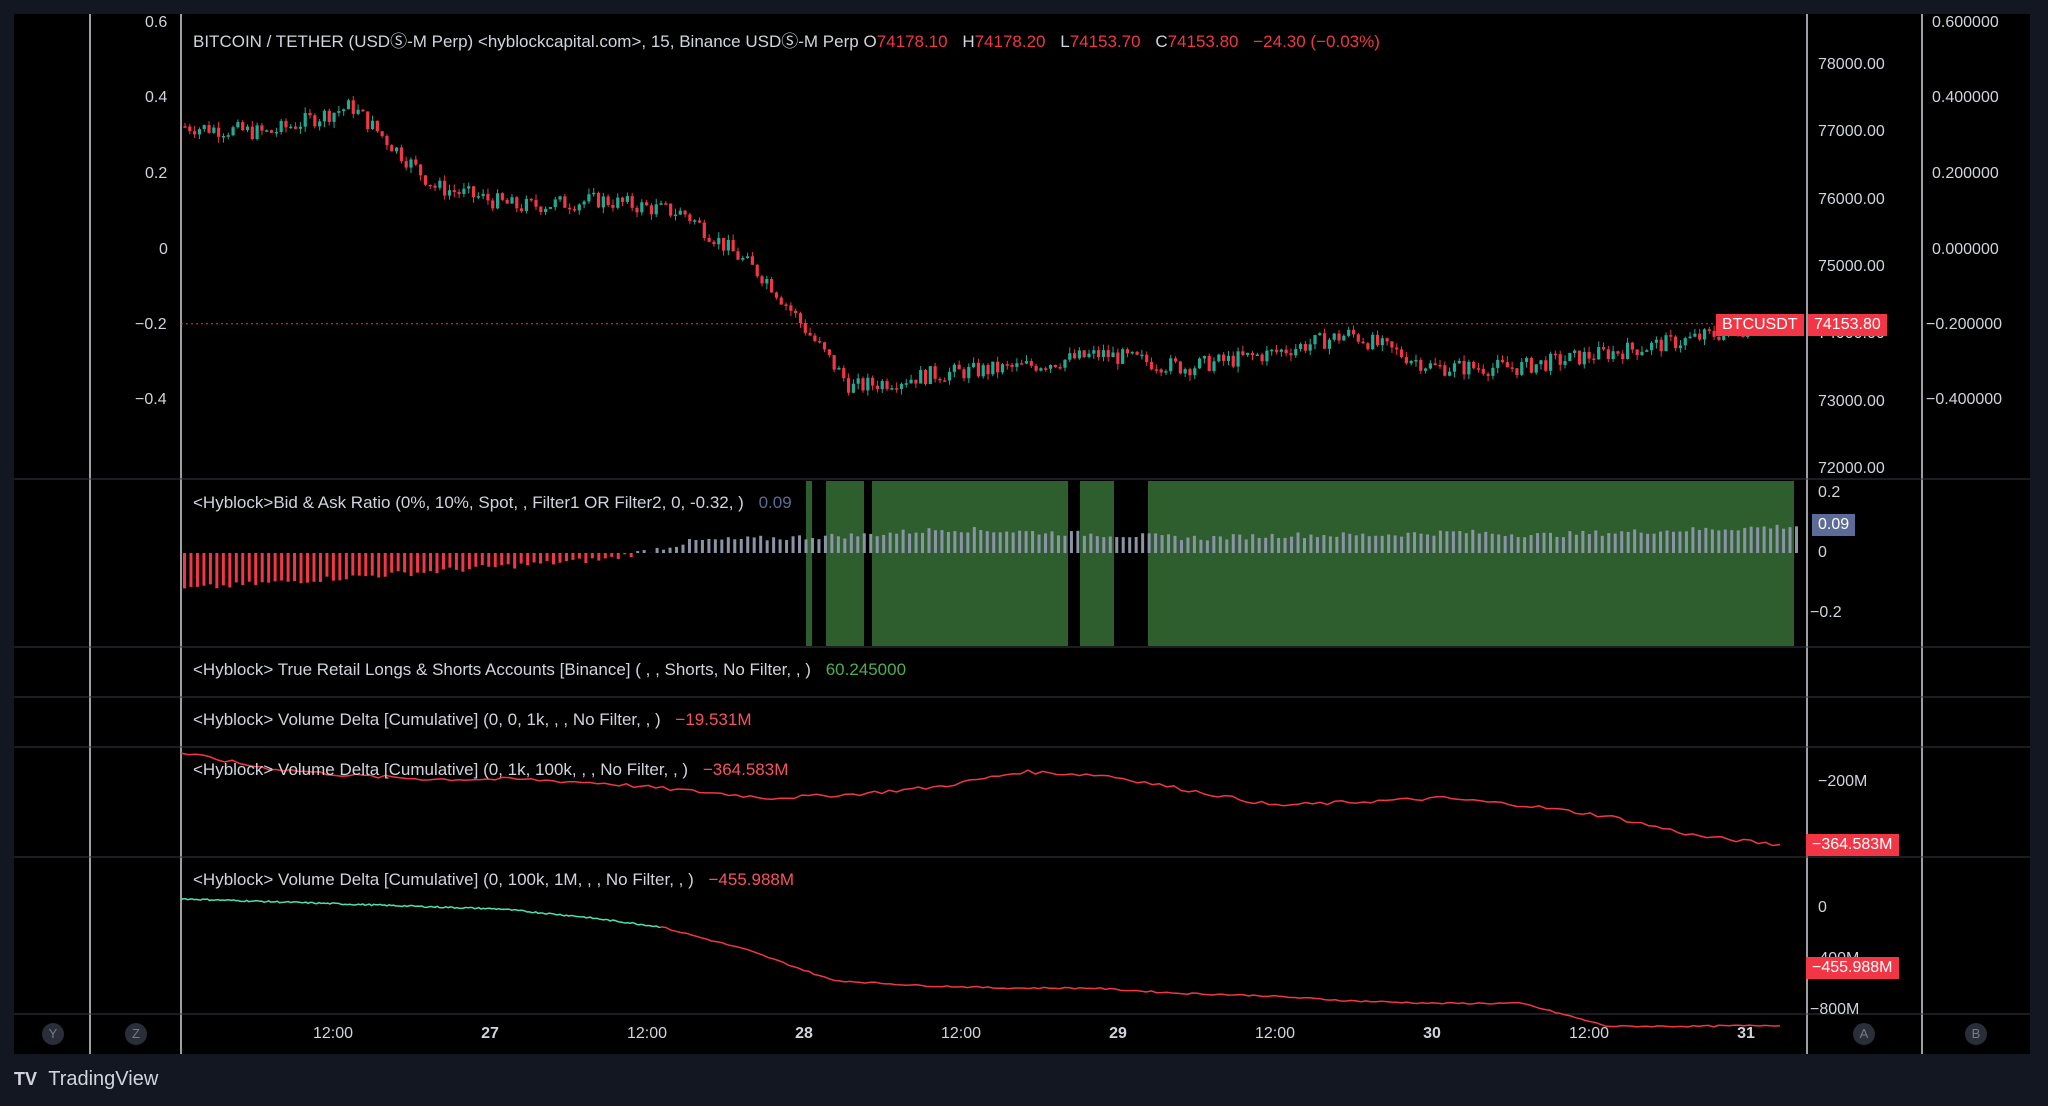 The height and width of the screenshot is (1106, 2048). Describe the element at coordinates (1976, 1034) in the screenshot. I see `b-axis-button: B` at that location.